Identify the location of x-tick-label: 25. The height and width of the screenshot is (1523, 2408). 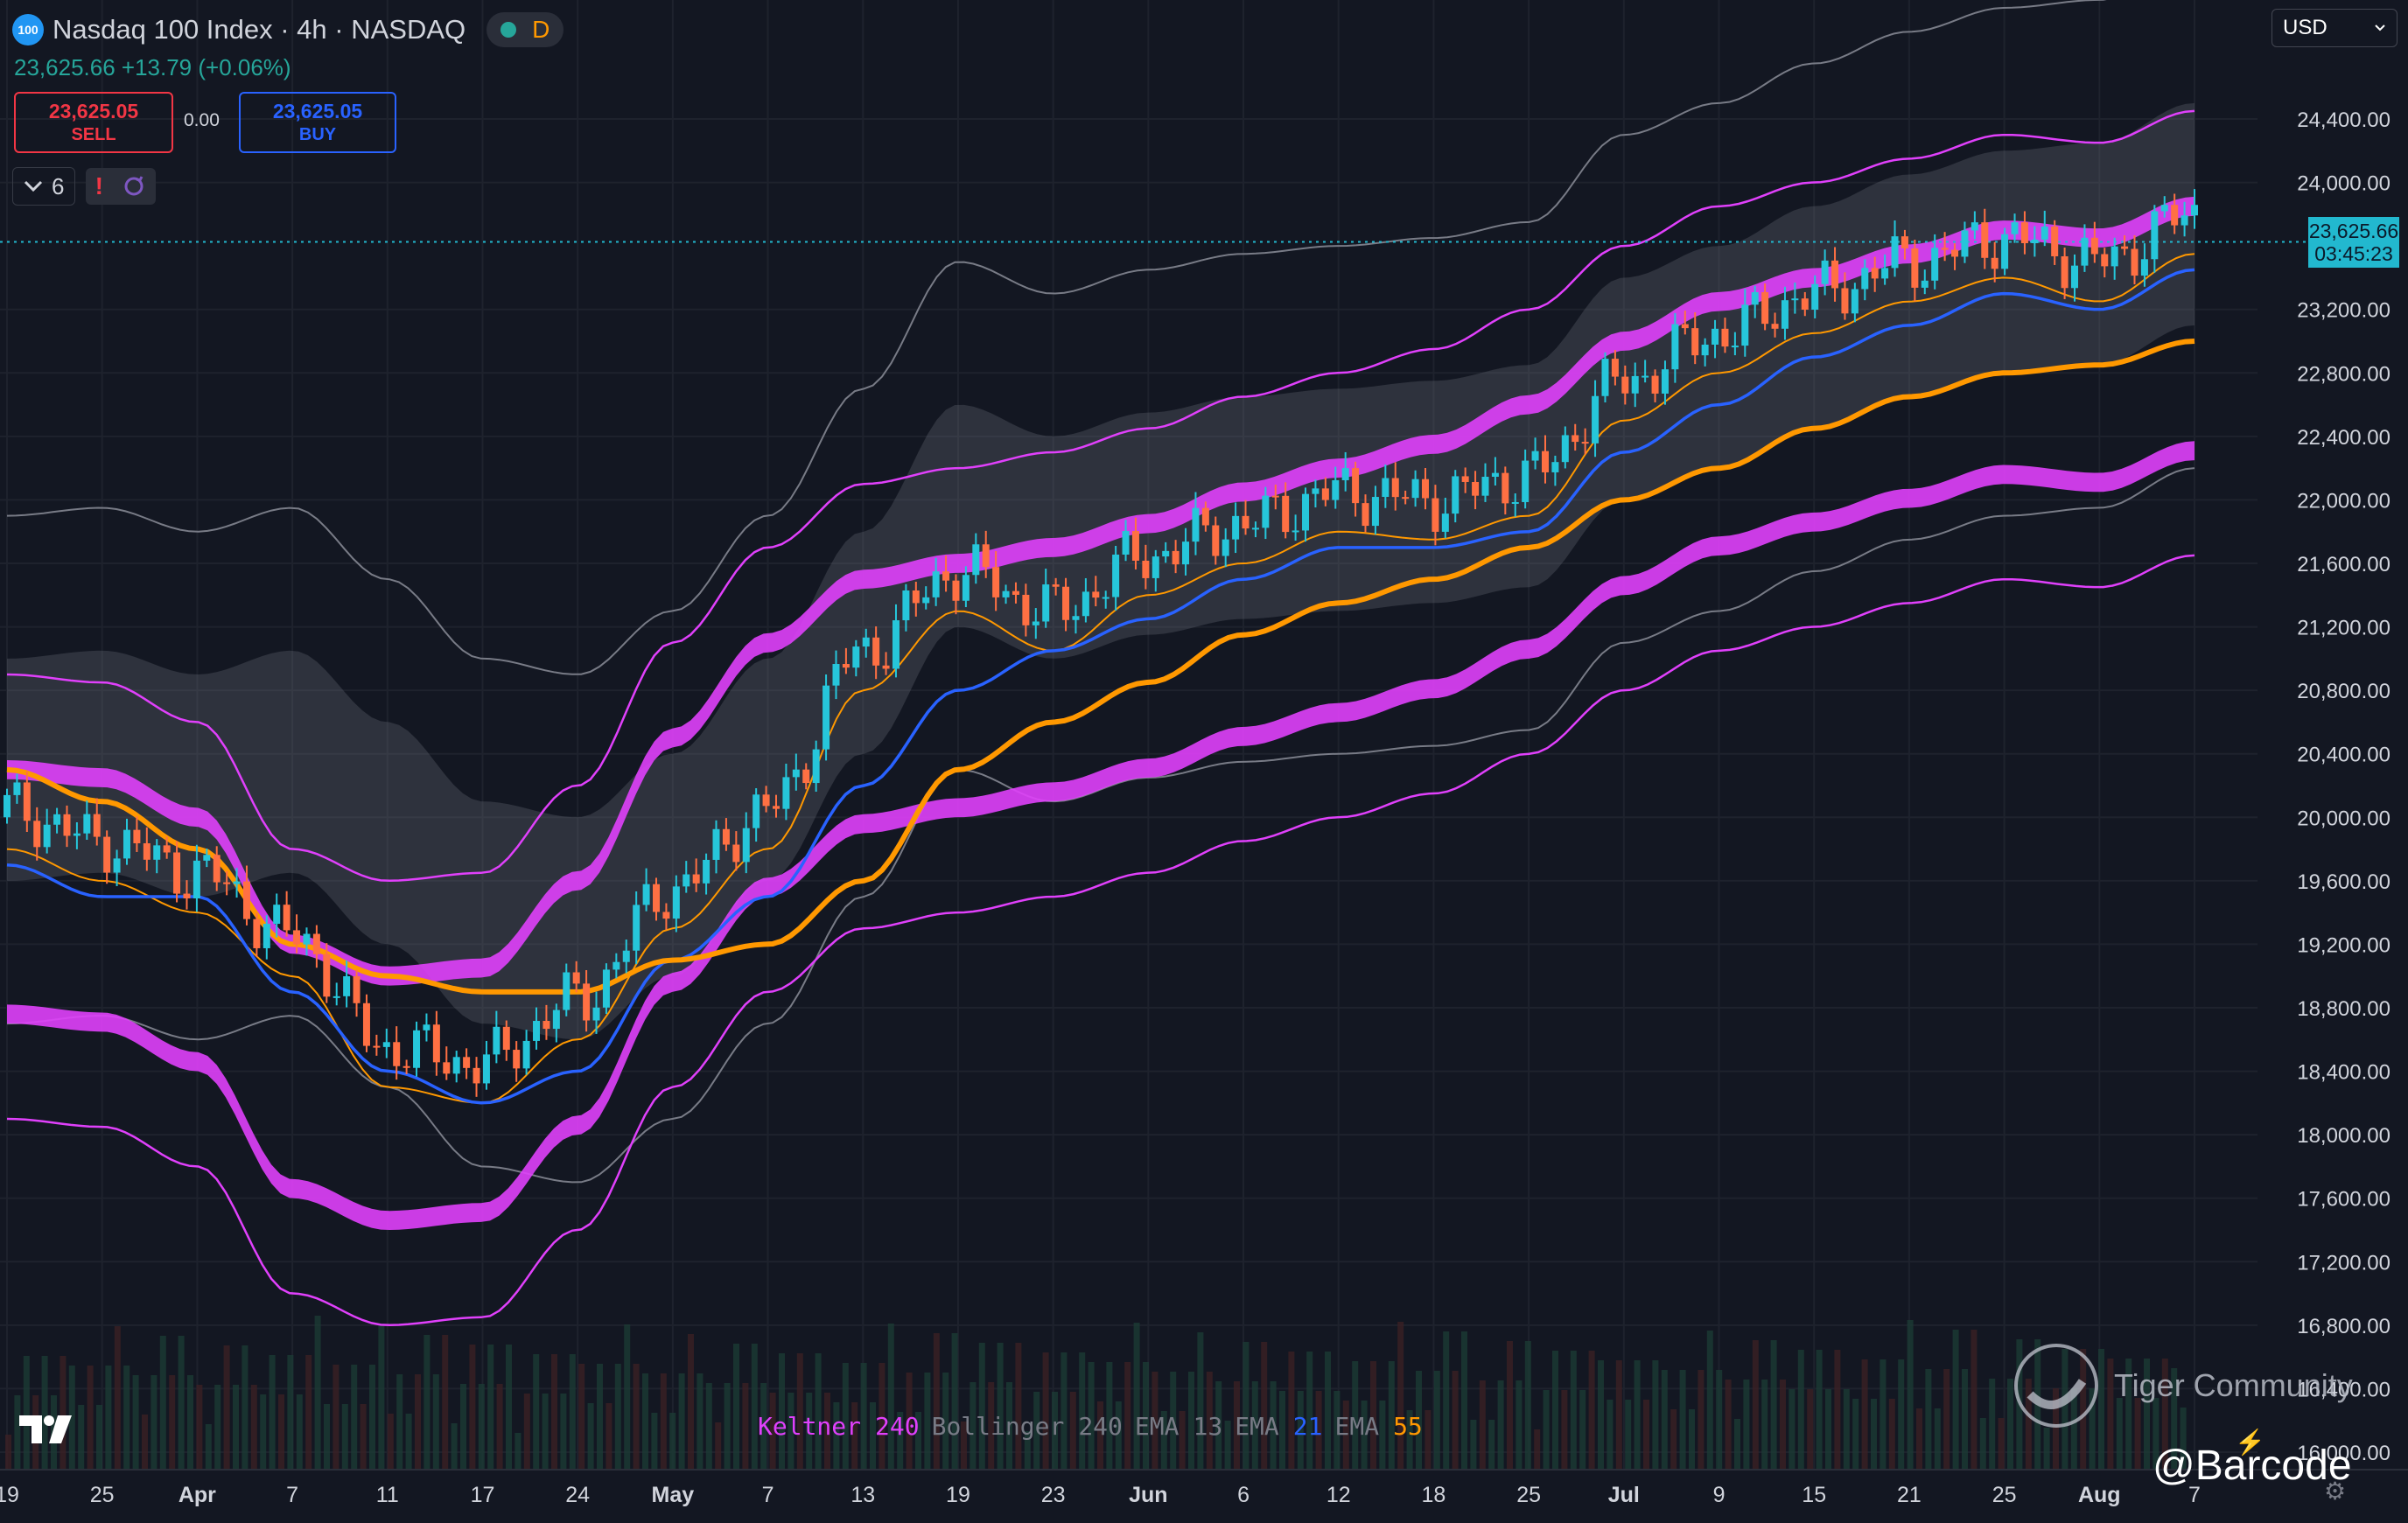
(1528, 1495).